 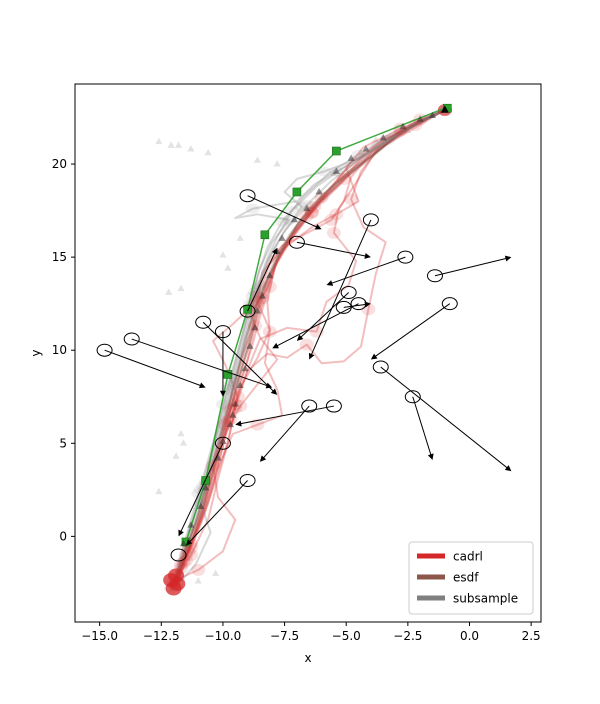 I want to click on y-tick-label-4: 20, so click(x=59, y=164).